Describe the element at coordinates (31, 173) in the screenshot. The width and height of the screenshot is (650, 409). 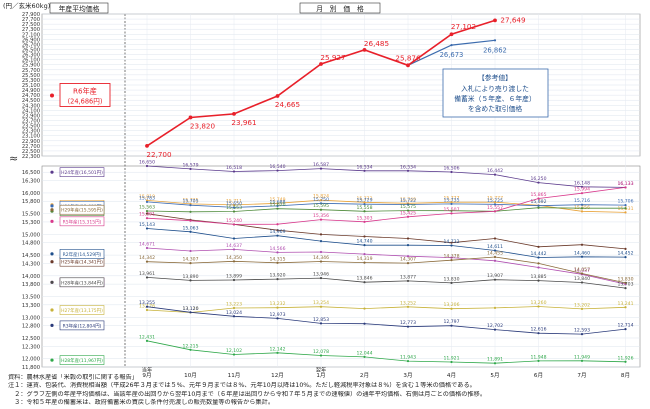
I see `tick-label: 16,500` at that location.